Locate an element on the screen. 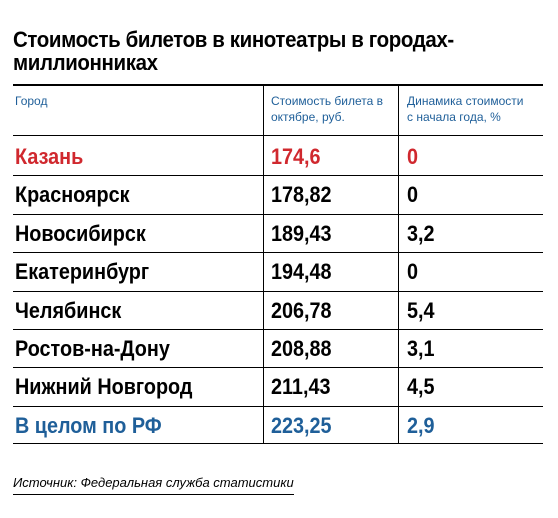 The width and height of the screenshot is (558, 518). cell-city: Ростов-на-Дону is located at coordinates (92, 348).